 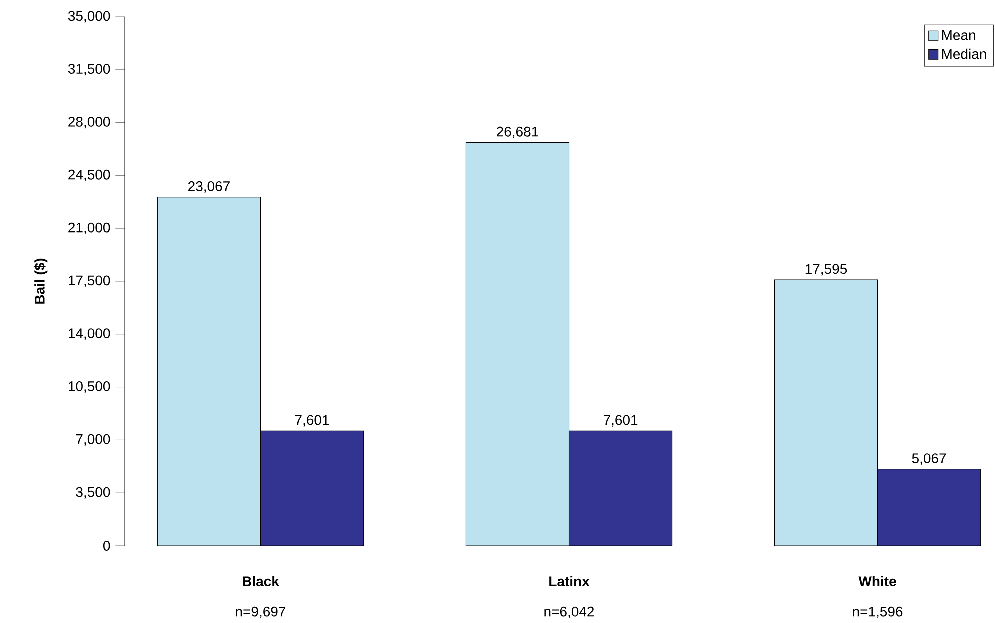 I want to click on data-label: 26,681, so click(x=517, y=132).